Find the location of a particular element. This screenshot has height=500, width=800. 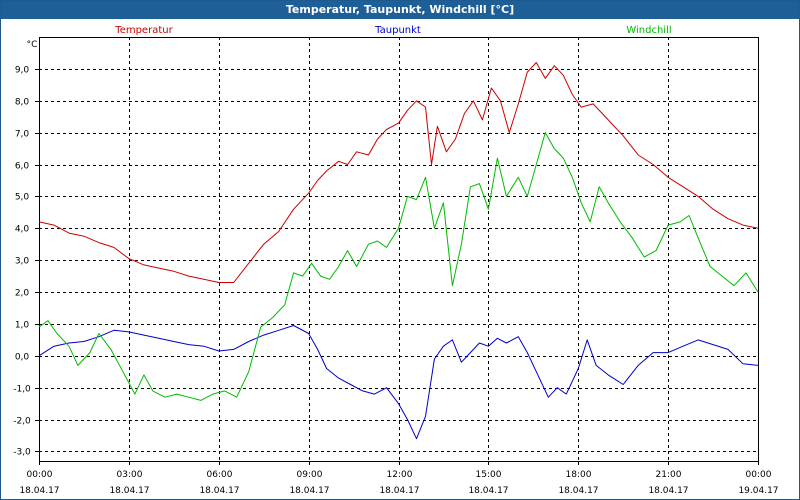

legend-entry-windchill: Windchill is located at coordinates (648, 30).